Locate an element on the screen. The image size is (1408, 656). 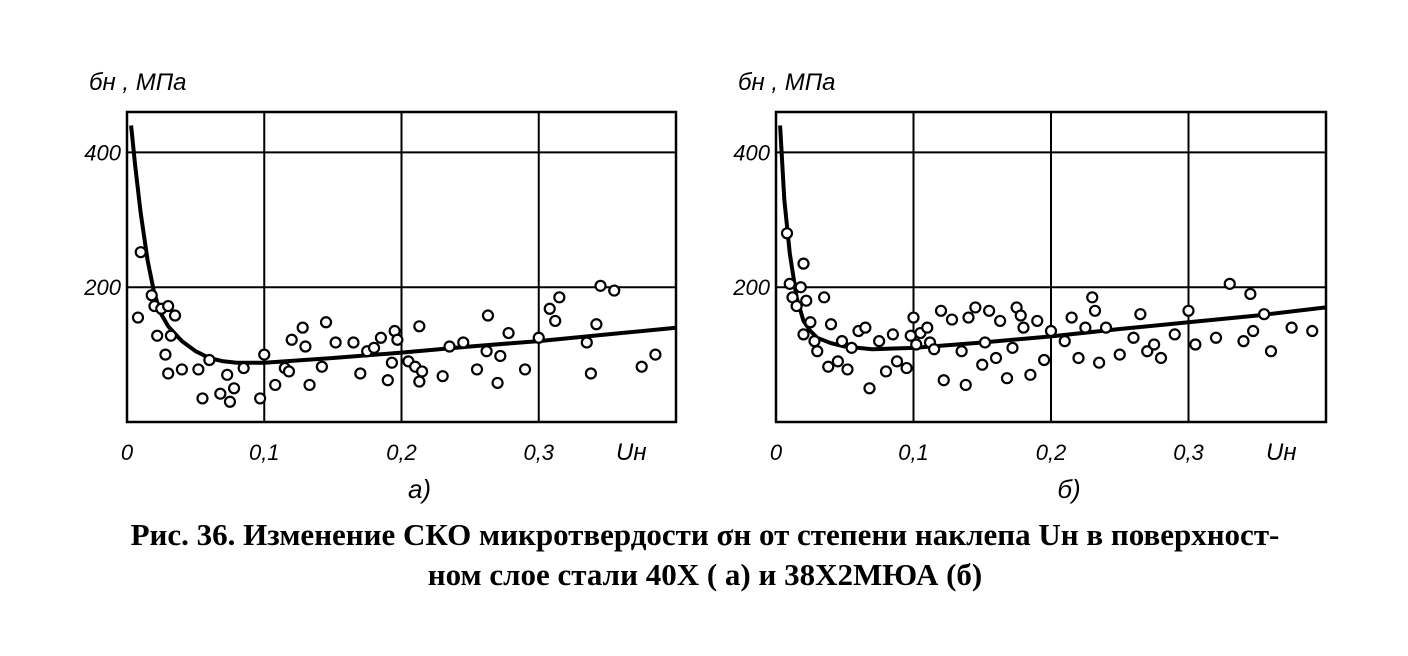
x-tick-label-b-1: 0,1 is located at coordinates (913, 452).